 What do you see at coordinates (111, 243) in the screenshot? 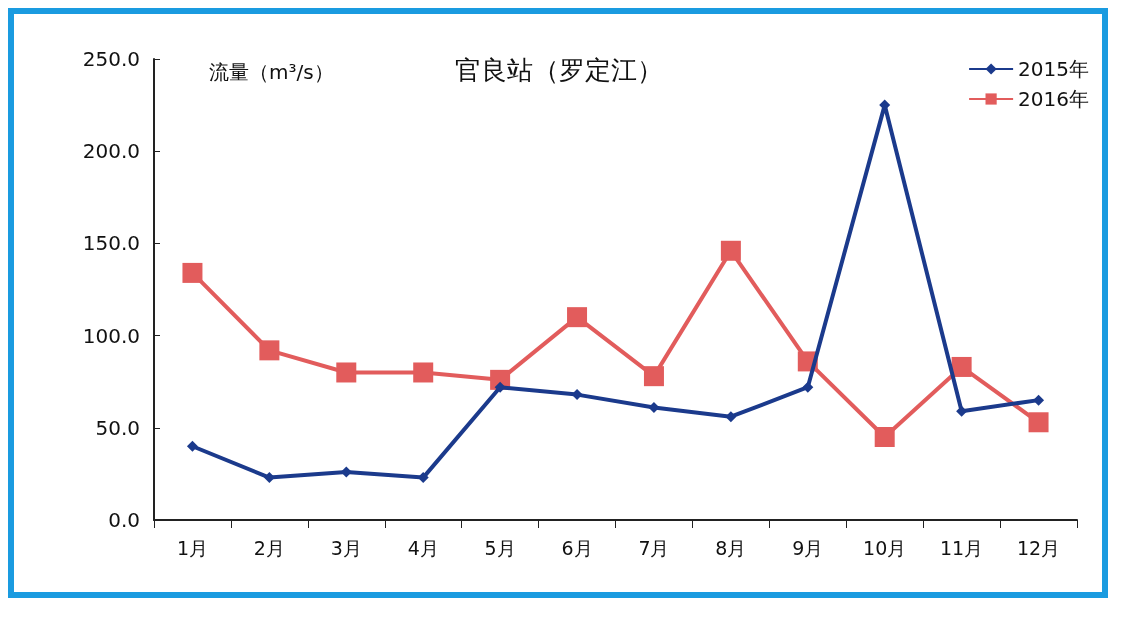
I see `y-tick-label: 150.0` at bounding box center [111, 243].